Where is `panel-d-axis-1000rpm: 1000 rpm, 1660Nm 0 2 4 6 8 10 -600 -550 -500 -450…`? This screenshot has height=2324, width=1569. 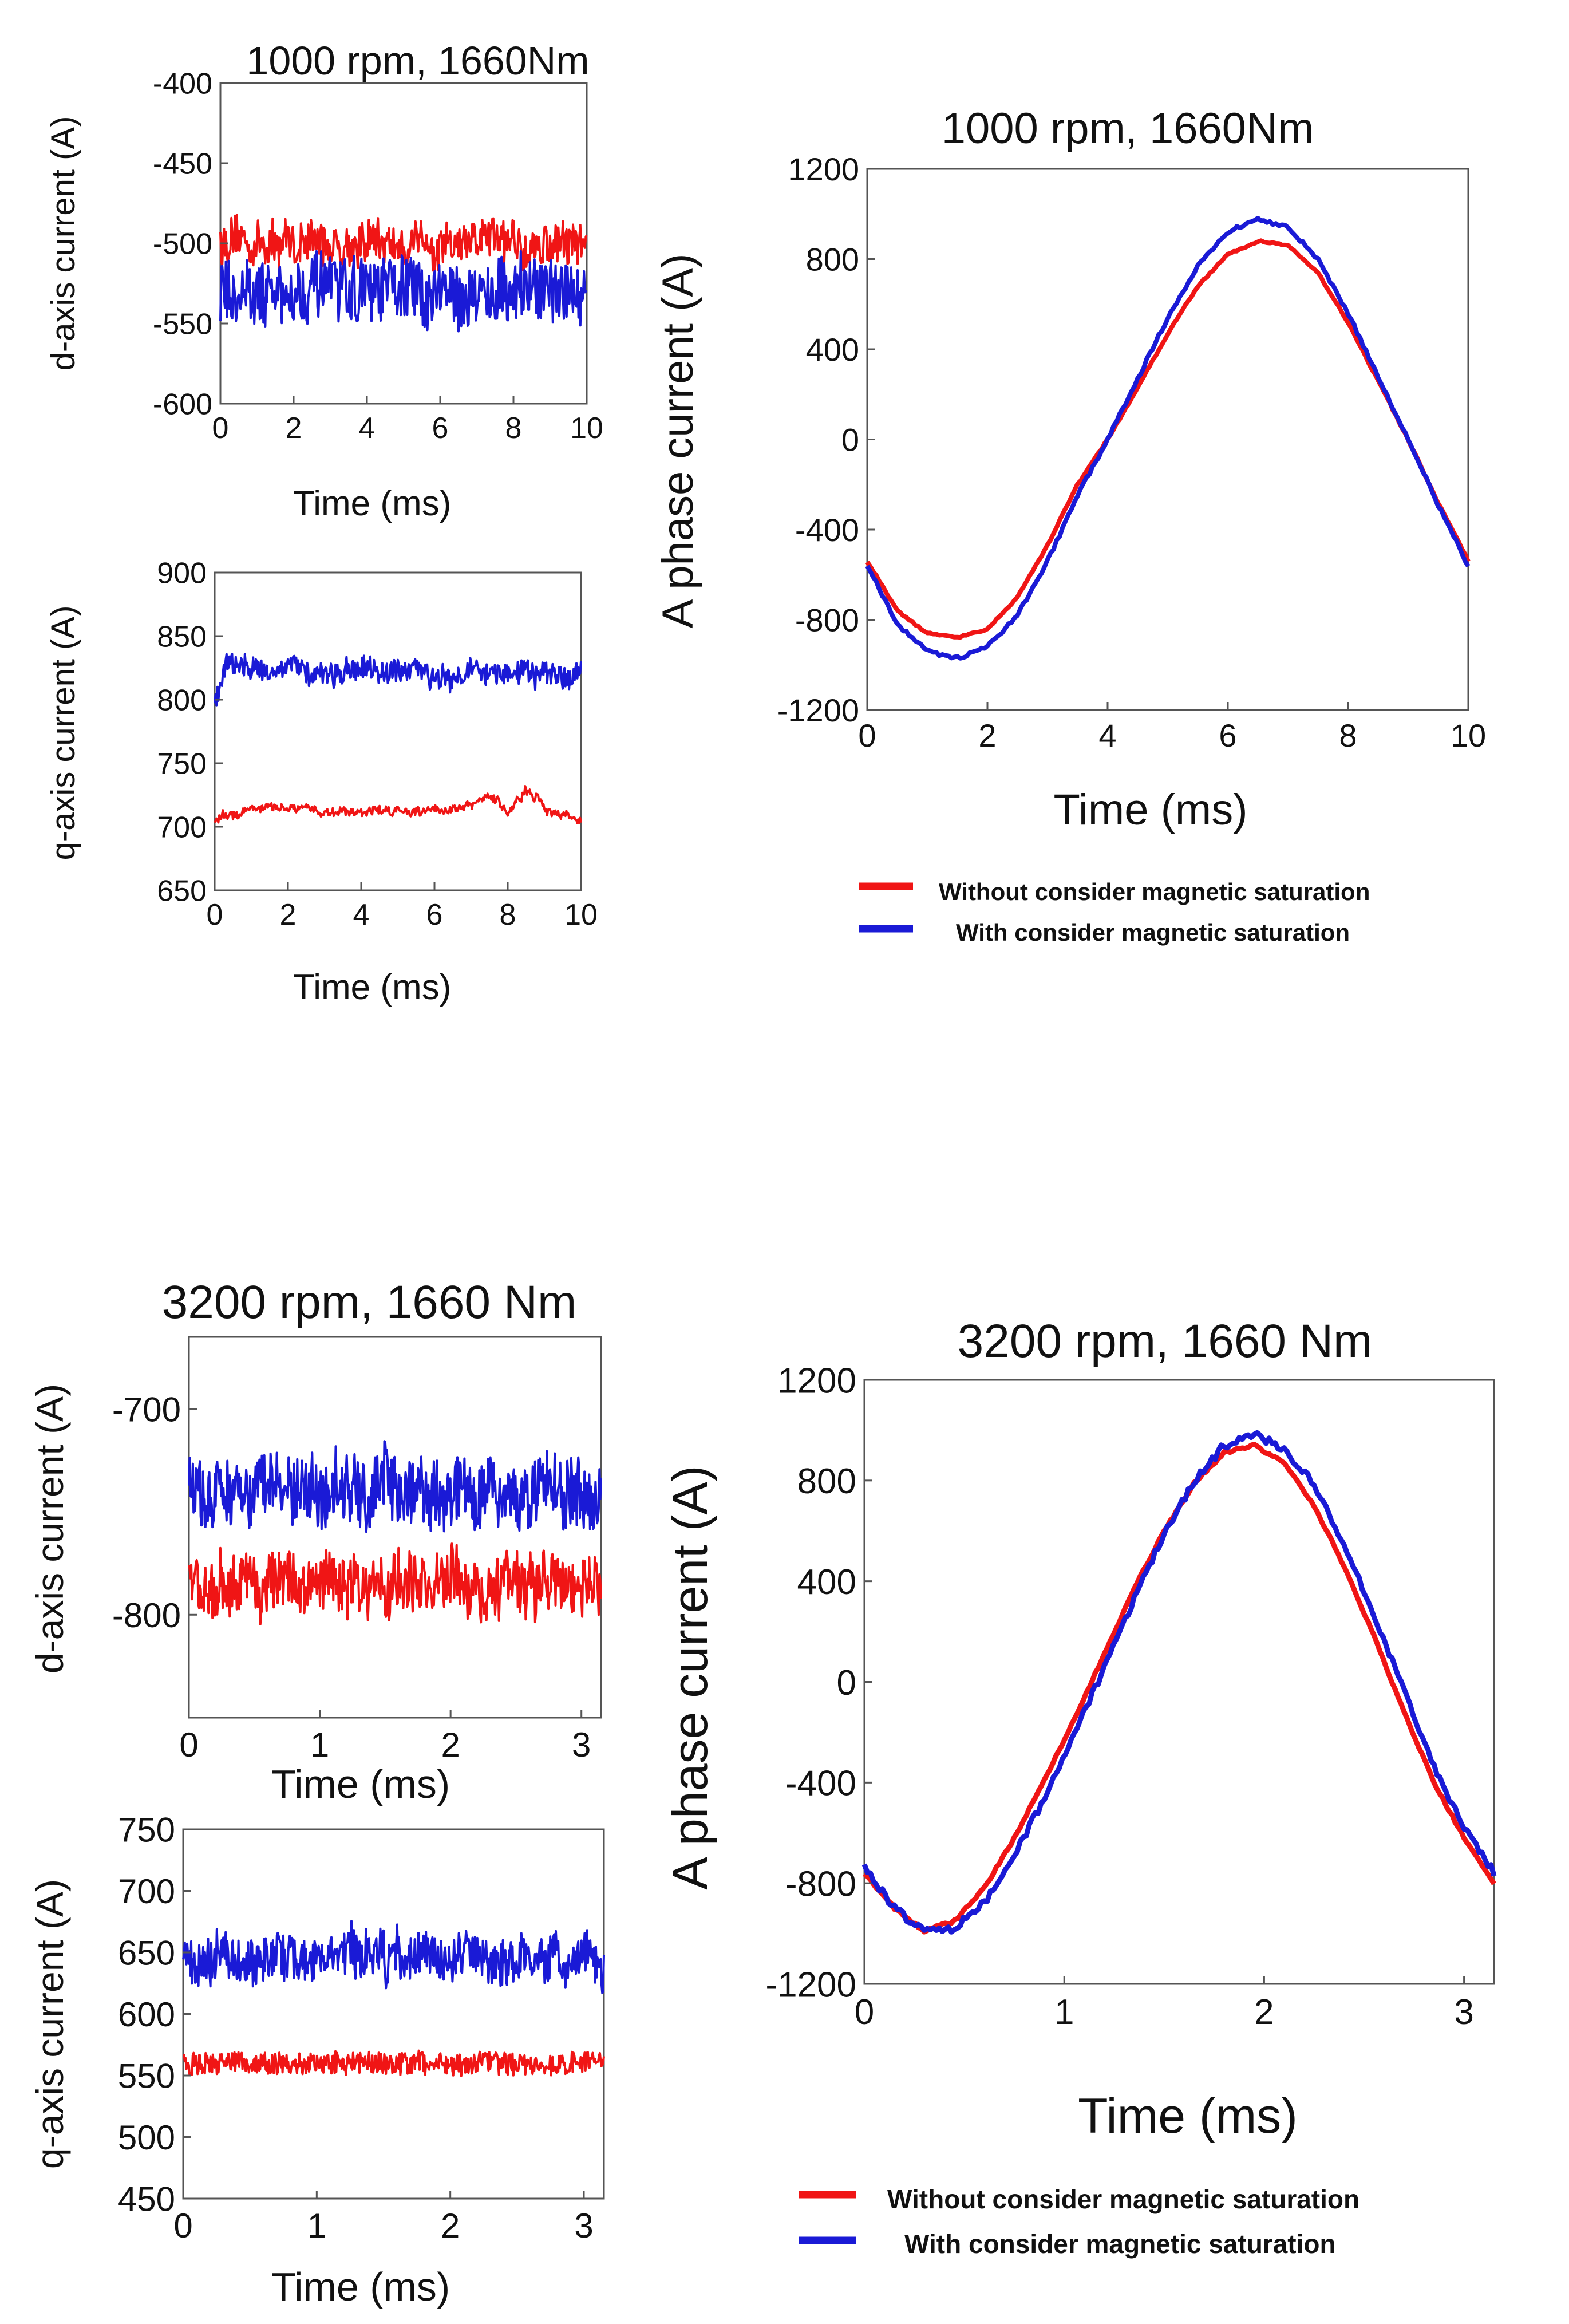
panel-d-axis-1000rpm: 1000 rpm, 1660Nm 0 2 4 6 8 10 -600 -550 -500 -450… is located at coordinates (324, 280).